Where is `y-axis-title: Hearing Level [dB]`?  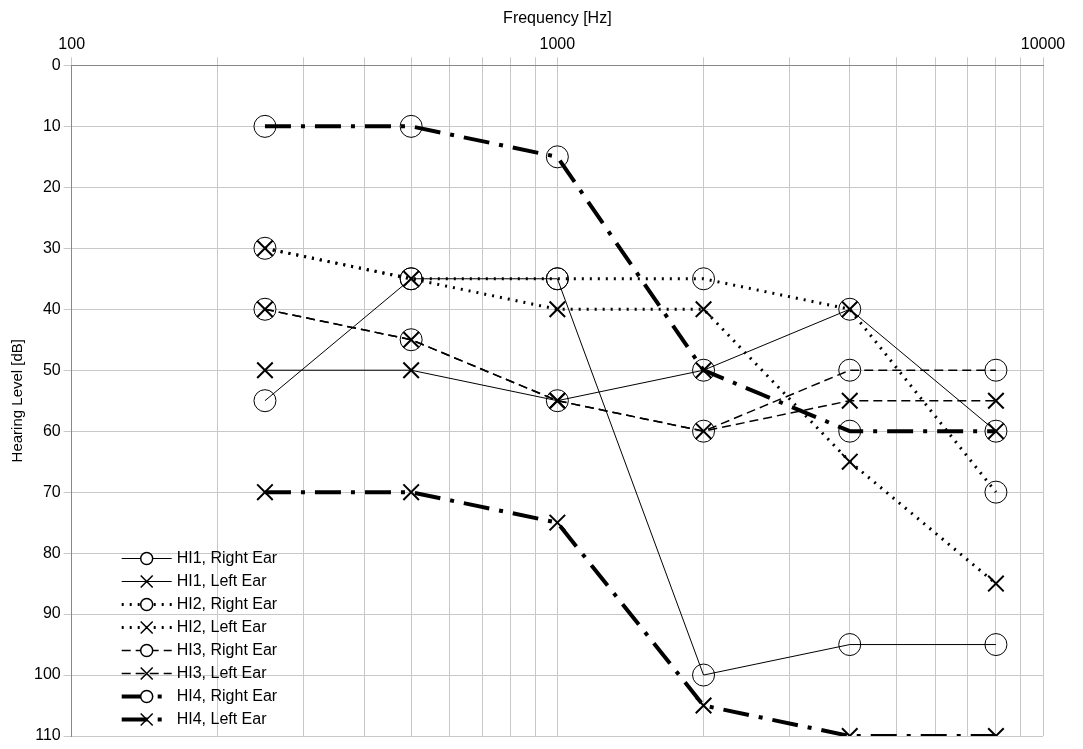
y-axis-title: Hearing Level [dB] is located at coordinates (17, 401).